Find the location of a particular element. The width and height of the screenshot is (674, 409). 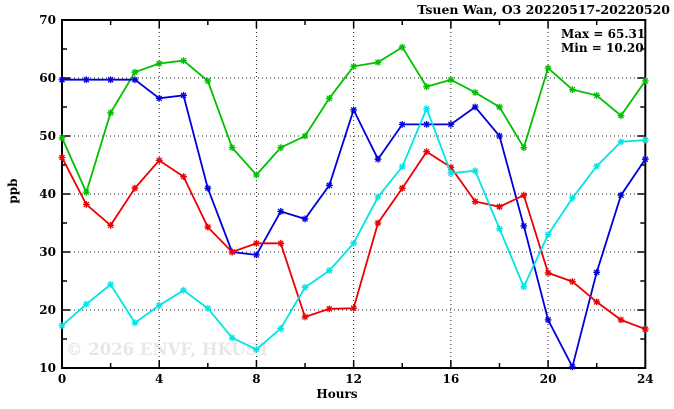

watermark-text: © 2026 ENVF, HKUST is located at coordinates (168, 349).